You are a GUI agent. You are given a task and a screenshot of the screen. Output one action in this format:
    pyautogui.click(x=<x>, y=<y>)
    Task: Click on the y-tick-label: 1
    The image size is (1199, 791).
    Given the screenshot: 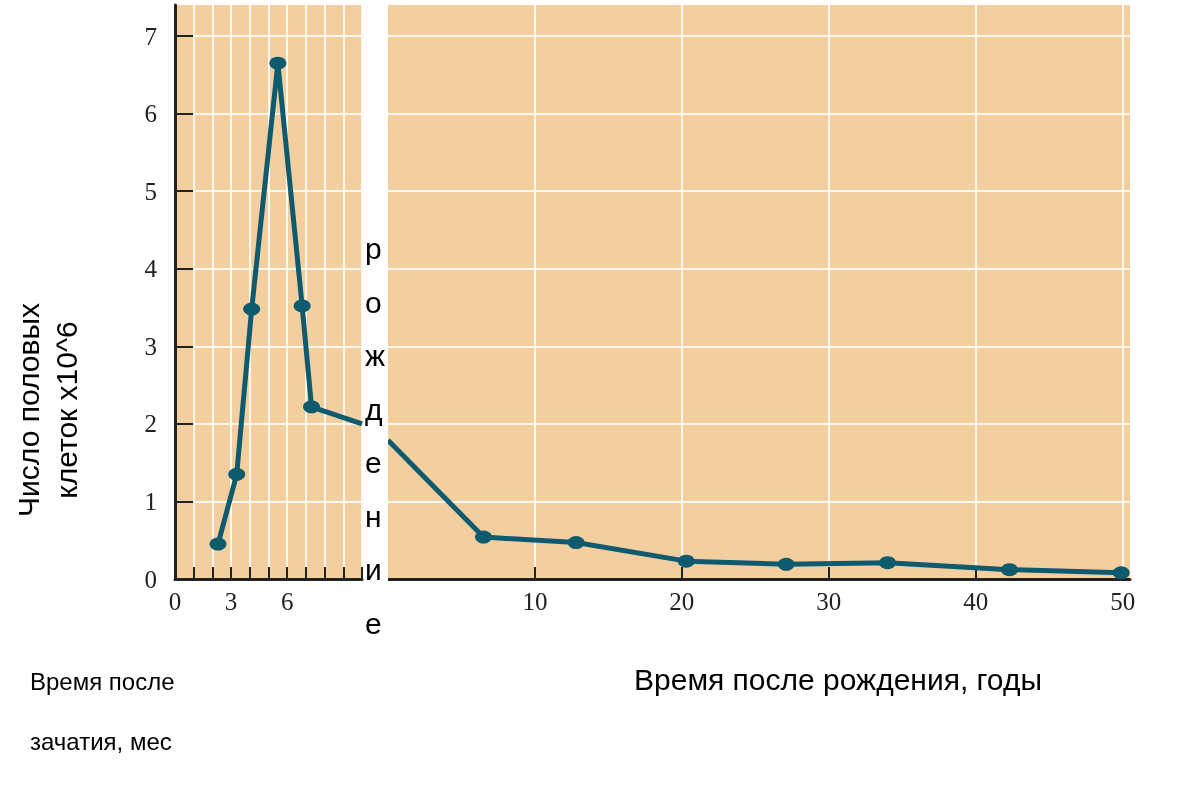 What is the action you would take?
    pyautogui.click(x=150, y=501)
    